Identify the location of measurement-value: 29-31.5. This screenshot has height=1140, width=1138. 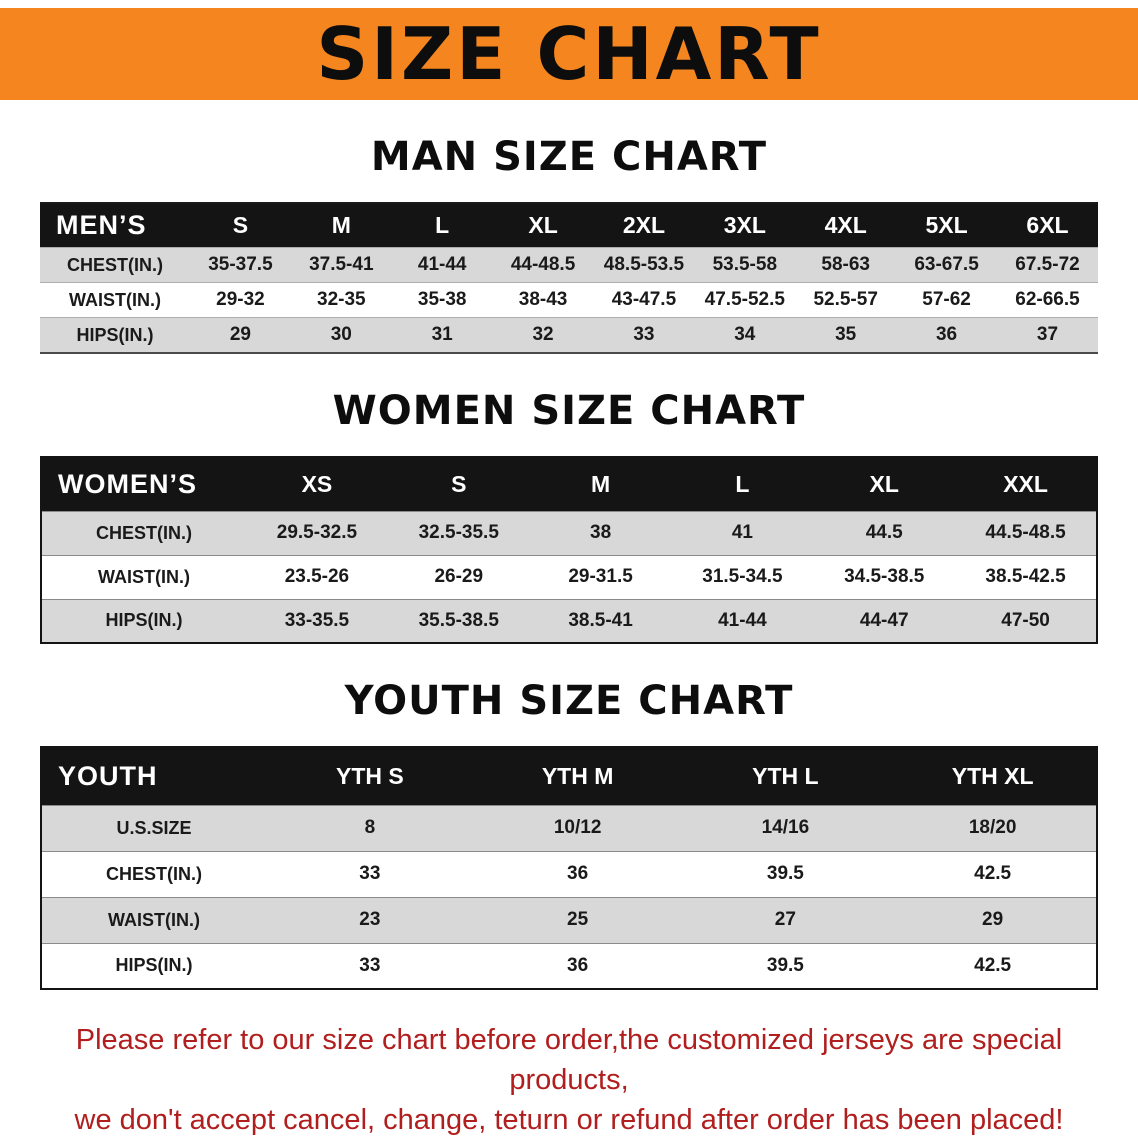
(600, 576).